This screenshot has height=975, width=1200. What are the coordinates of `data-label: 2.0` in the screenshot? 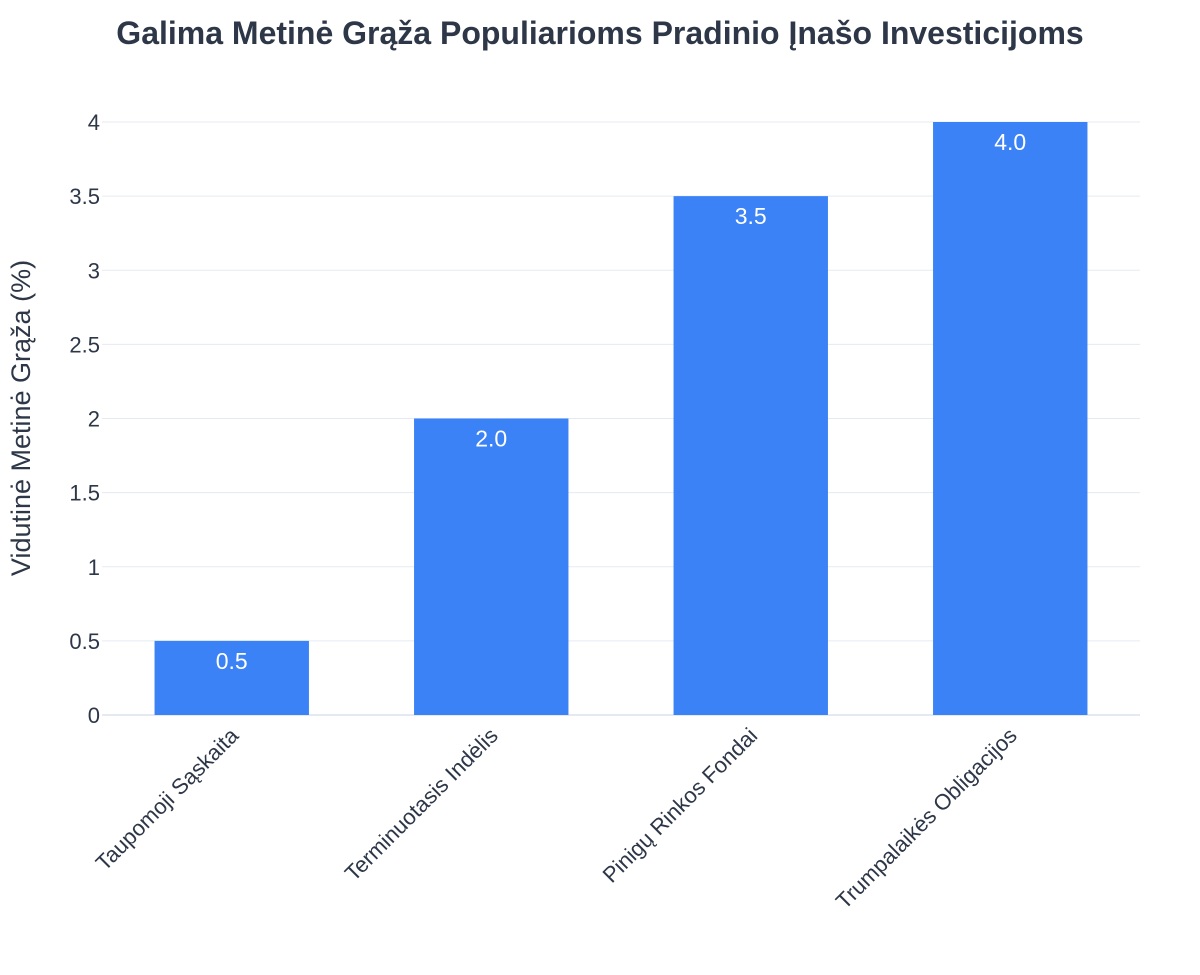 It's located at (491, 439).